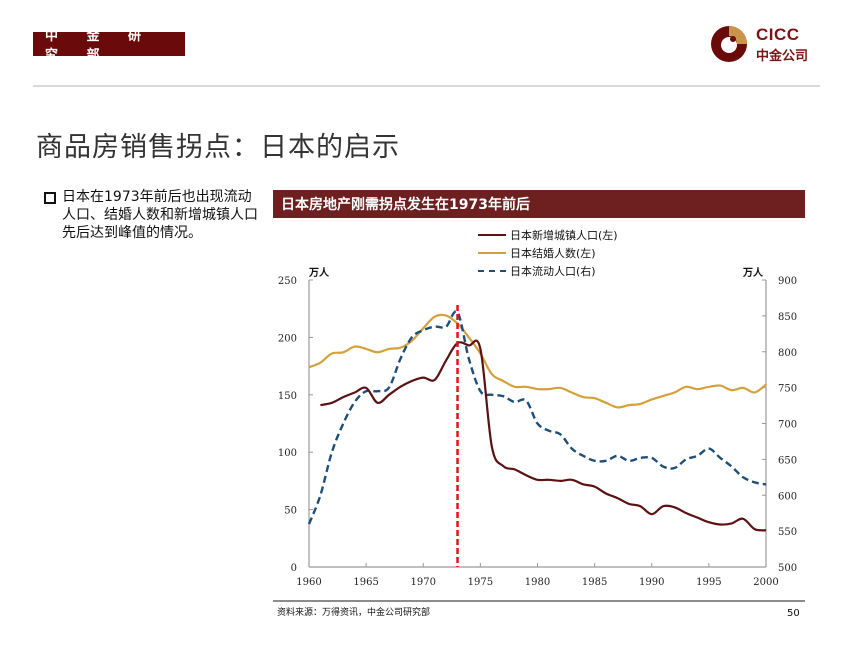 The width and height of the screenshot is (850, 656). I want to click on source-note: 资料来源：万得资讯，中金公司研究部, so click(354, 613).